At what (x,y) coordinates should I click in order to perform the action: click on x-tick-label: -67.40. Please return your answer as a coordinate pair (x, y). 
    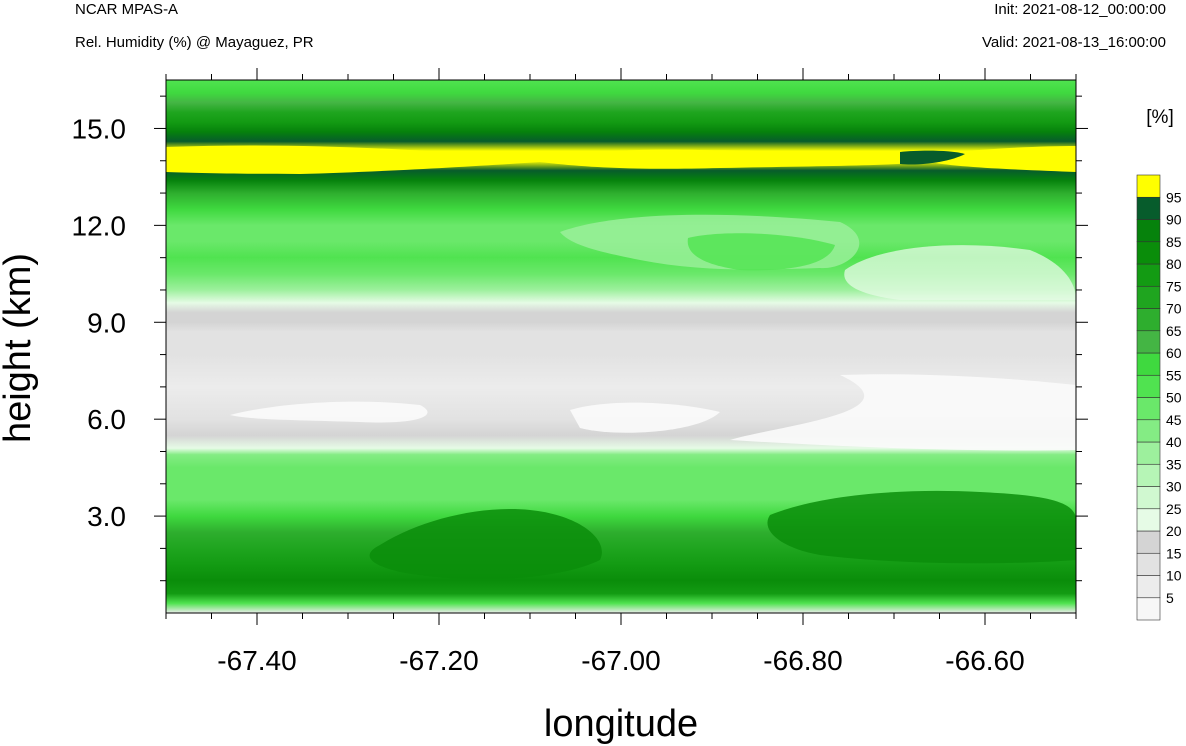
    Looking at the image, I should click on (256, 660).